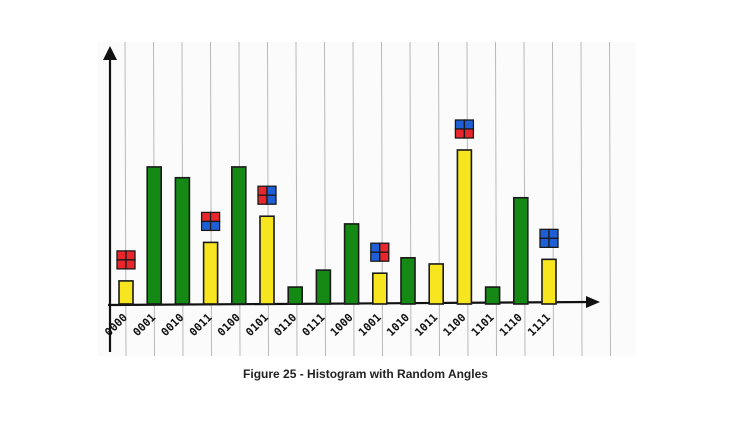 The height and width of the screenshot is (424, 731). I want to click on figure-caption: Figure 25 - Histogram with Random Angles, so click(365, 374).